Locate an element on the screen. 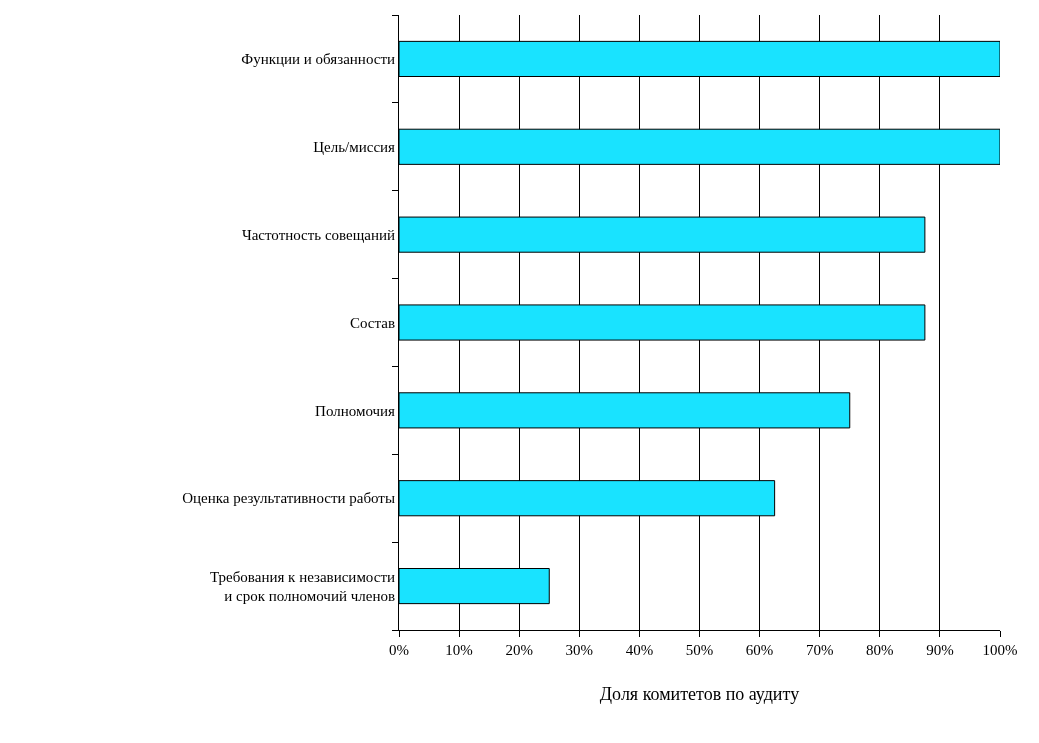  y-tick-label: Оценка результативности работы is located at coordinates (288, 498).